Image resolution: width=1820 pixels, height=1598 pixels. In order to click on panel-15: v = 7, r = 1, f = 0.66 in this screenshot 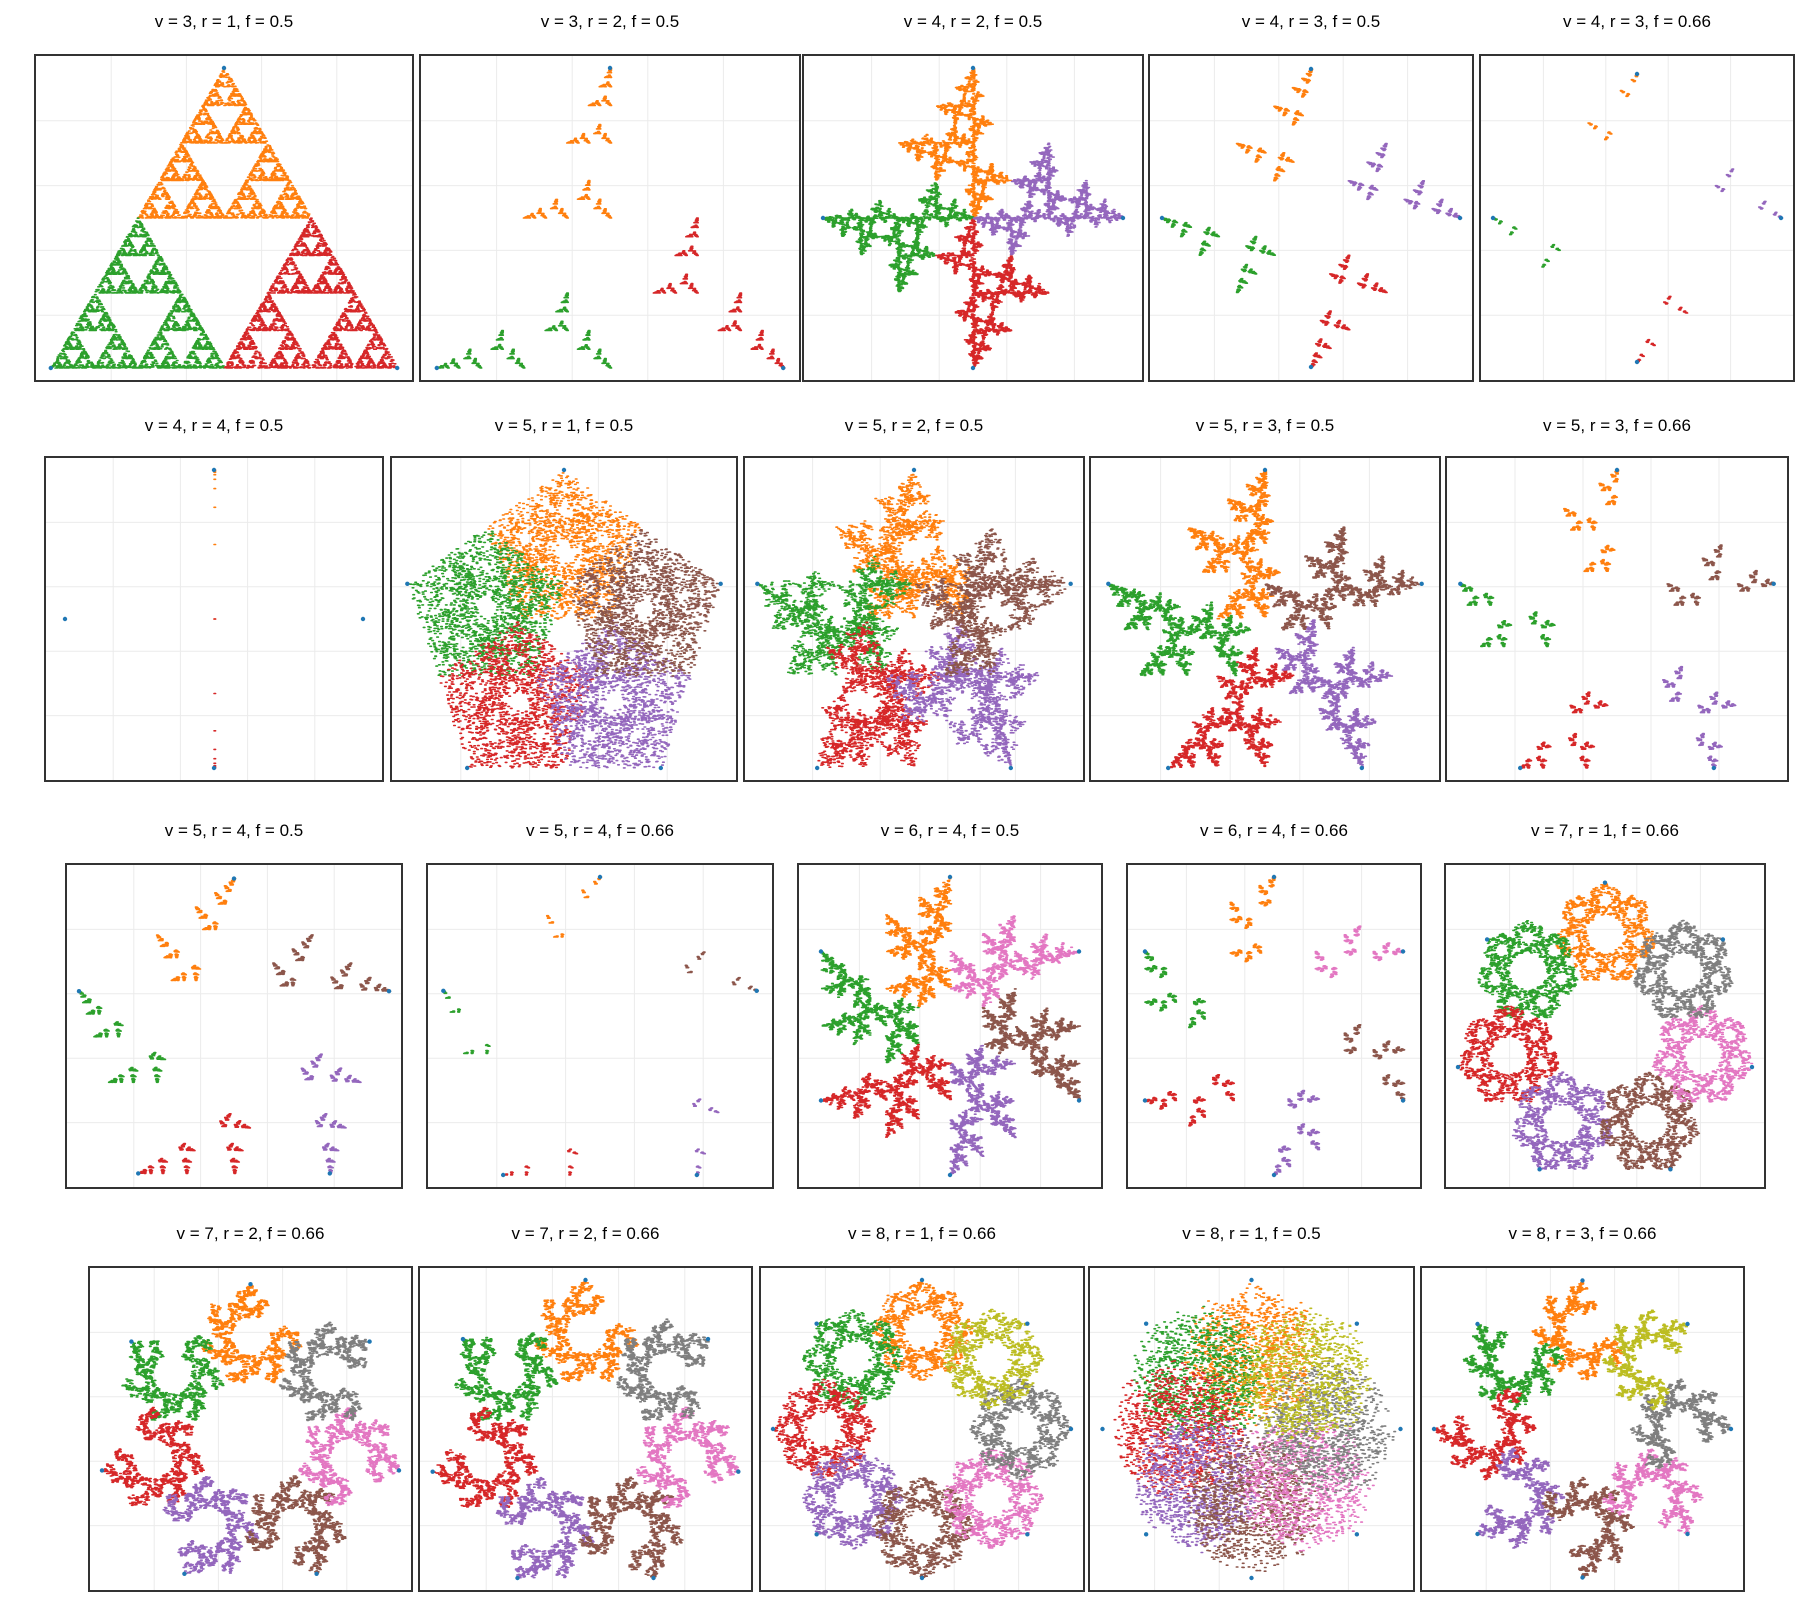, I will do `click(1605, 1003)`.